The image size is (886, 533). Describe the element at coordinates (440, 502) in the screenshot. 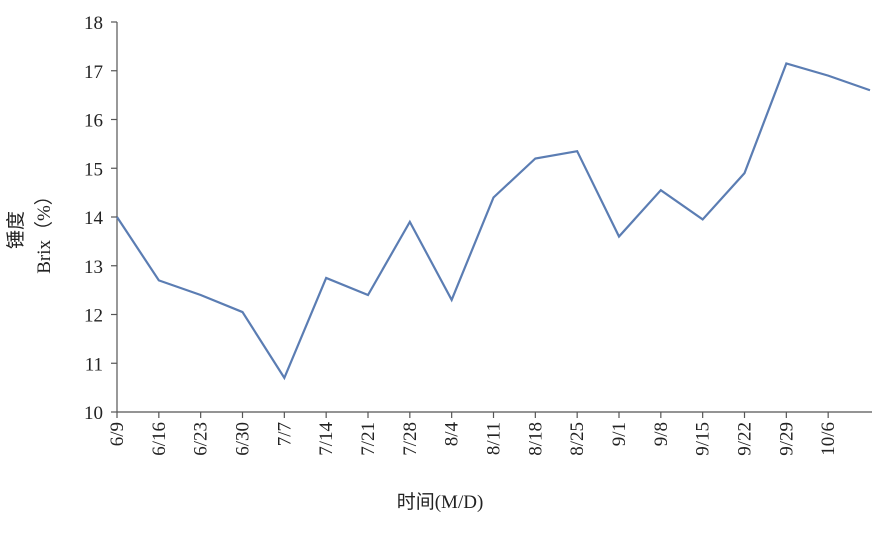

I see `x-axis-label: 时间(M/D)` at that location.